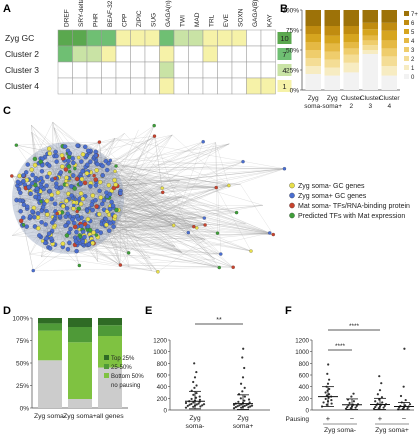 The width and height of the screenshot is (420, 440). Describe the element at coordinates (22, 54) in the screenshot. I see `heatmap-row-label: Cluster 2` at that location.